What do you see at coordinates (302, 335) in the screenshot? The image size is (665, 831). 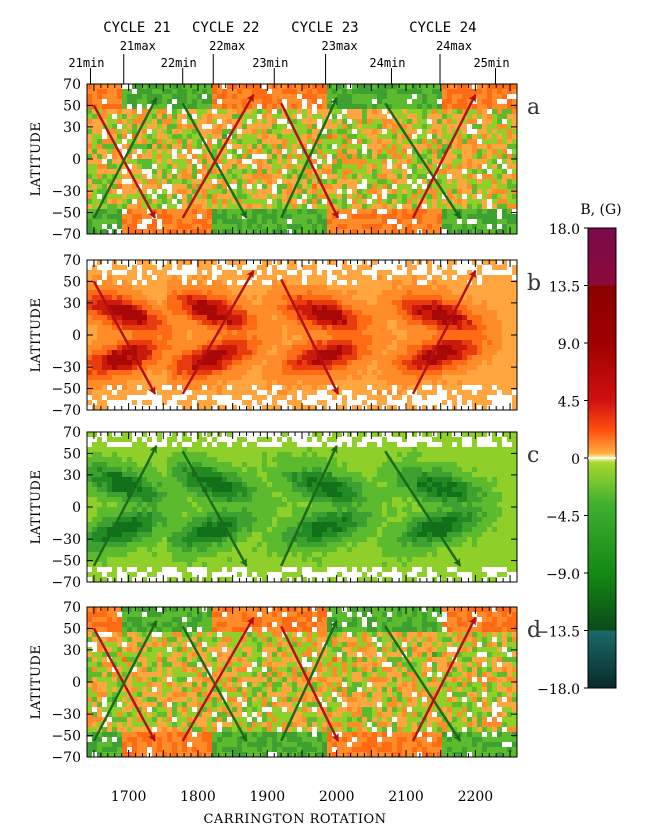 I see `heatmap-cells` at bounding box center [302, 335].